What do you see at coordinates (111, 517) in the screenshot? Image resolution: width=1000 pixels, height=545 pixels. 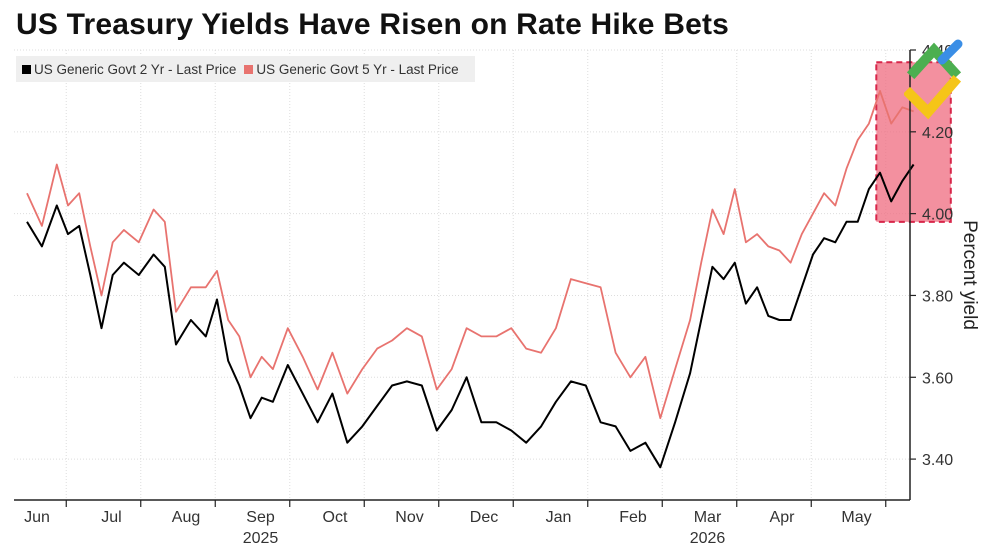 I see `x-tick-label: Jul` at bounding box center [111, 517].